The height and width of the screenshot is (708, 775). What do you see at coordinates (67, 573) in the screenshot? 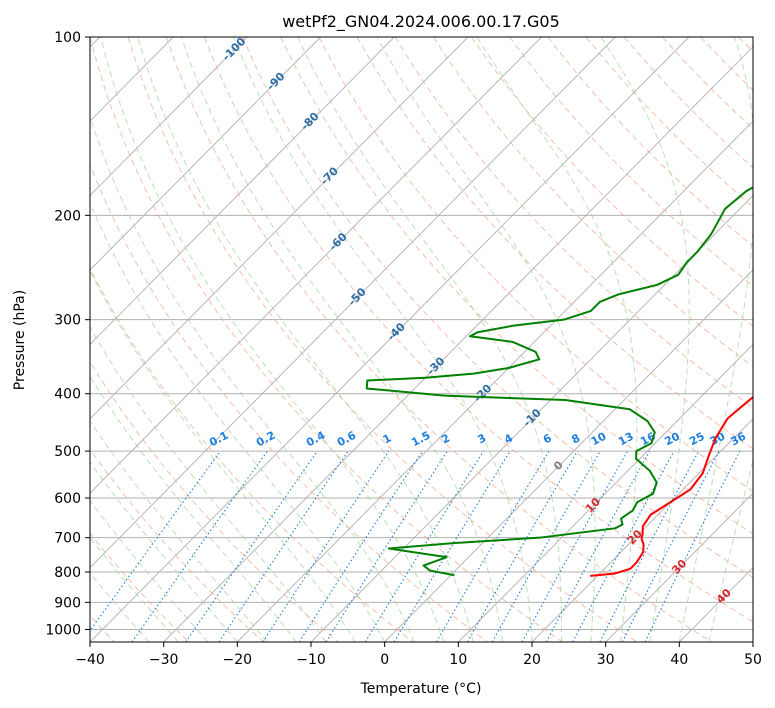
I see `y-tick-label: 800` at bounding box center [67, 573].